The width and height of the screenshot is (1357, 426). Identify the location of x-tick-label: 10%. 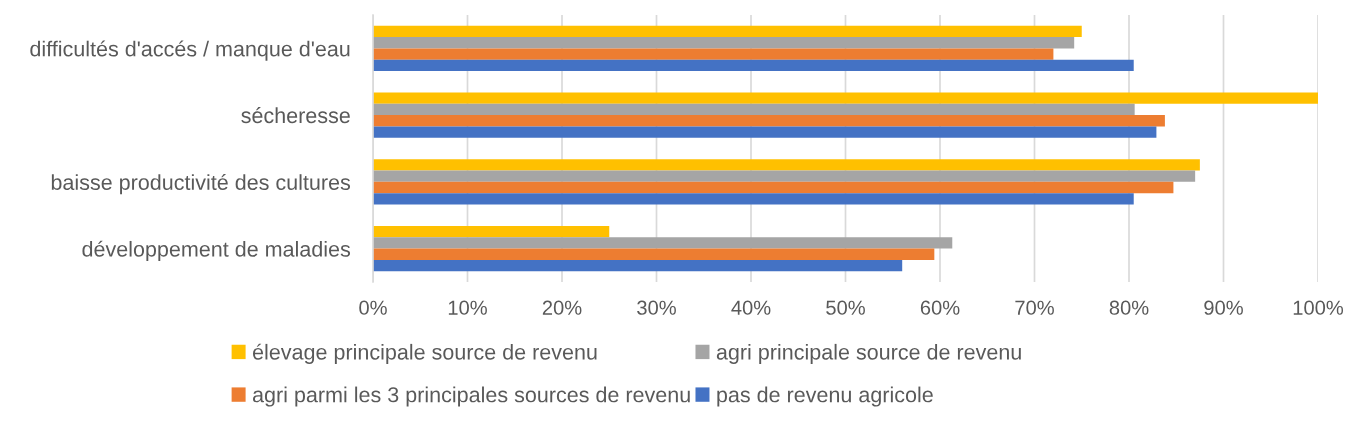
(467, 307).